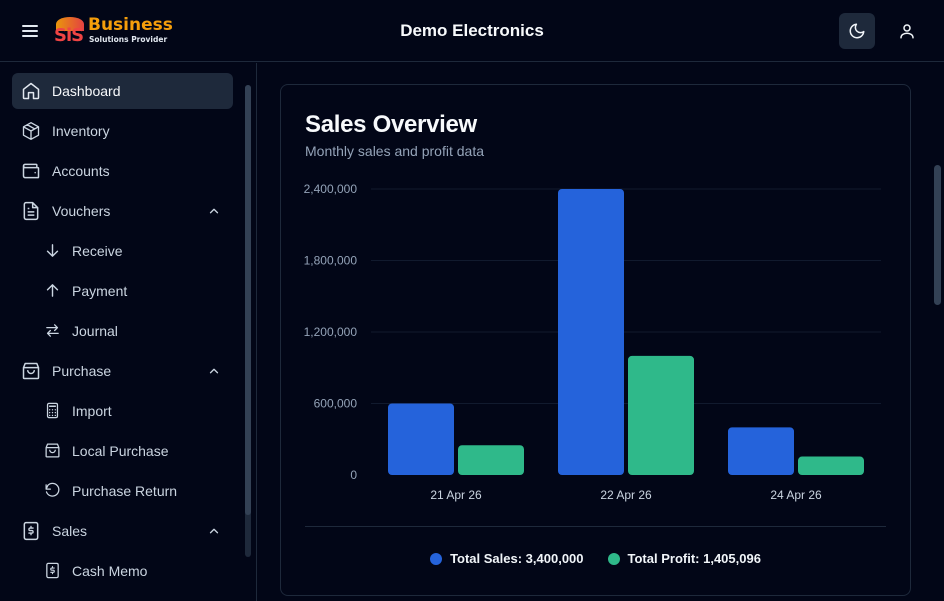 This screenshot has width=944, height=601. Describe the element at coordinates (52, 410) in the screenshot. I see `calculator-icon` at that location.